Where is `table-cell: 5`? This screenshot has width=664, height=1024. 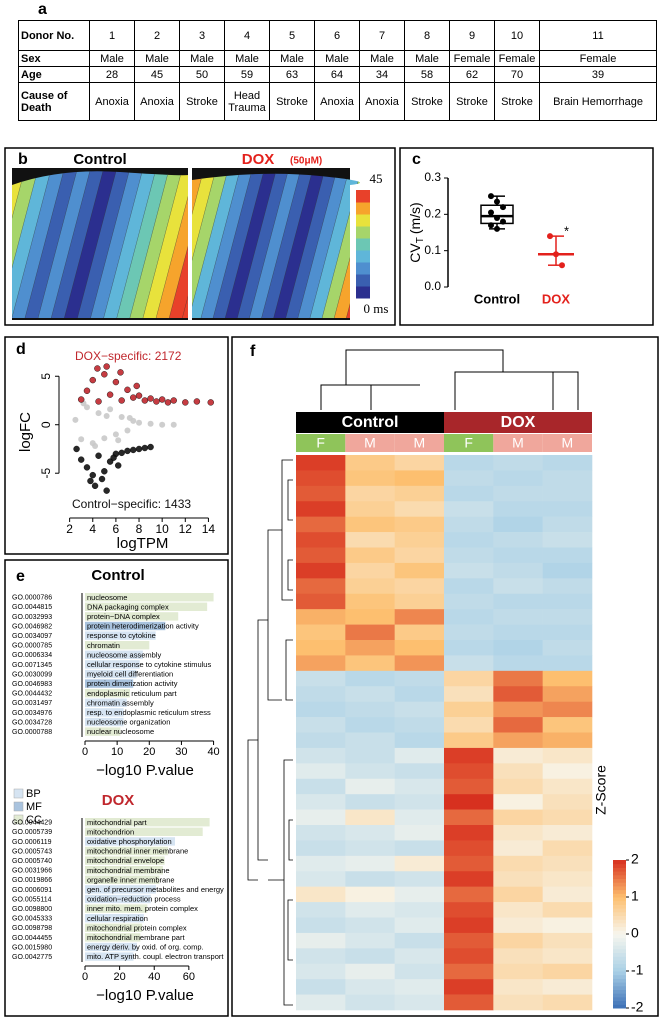
table-cell: 5 is located at coordinates (292, 35).